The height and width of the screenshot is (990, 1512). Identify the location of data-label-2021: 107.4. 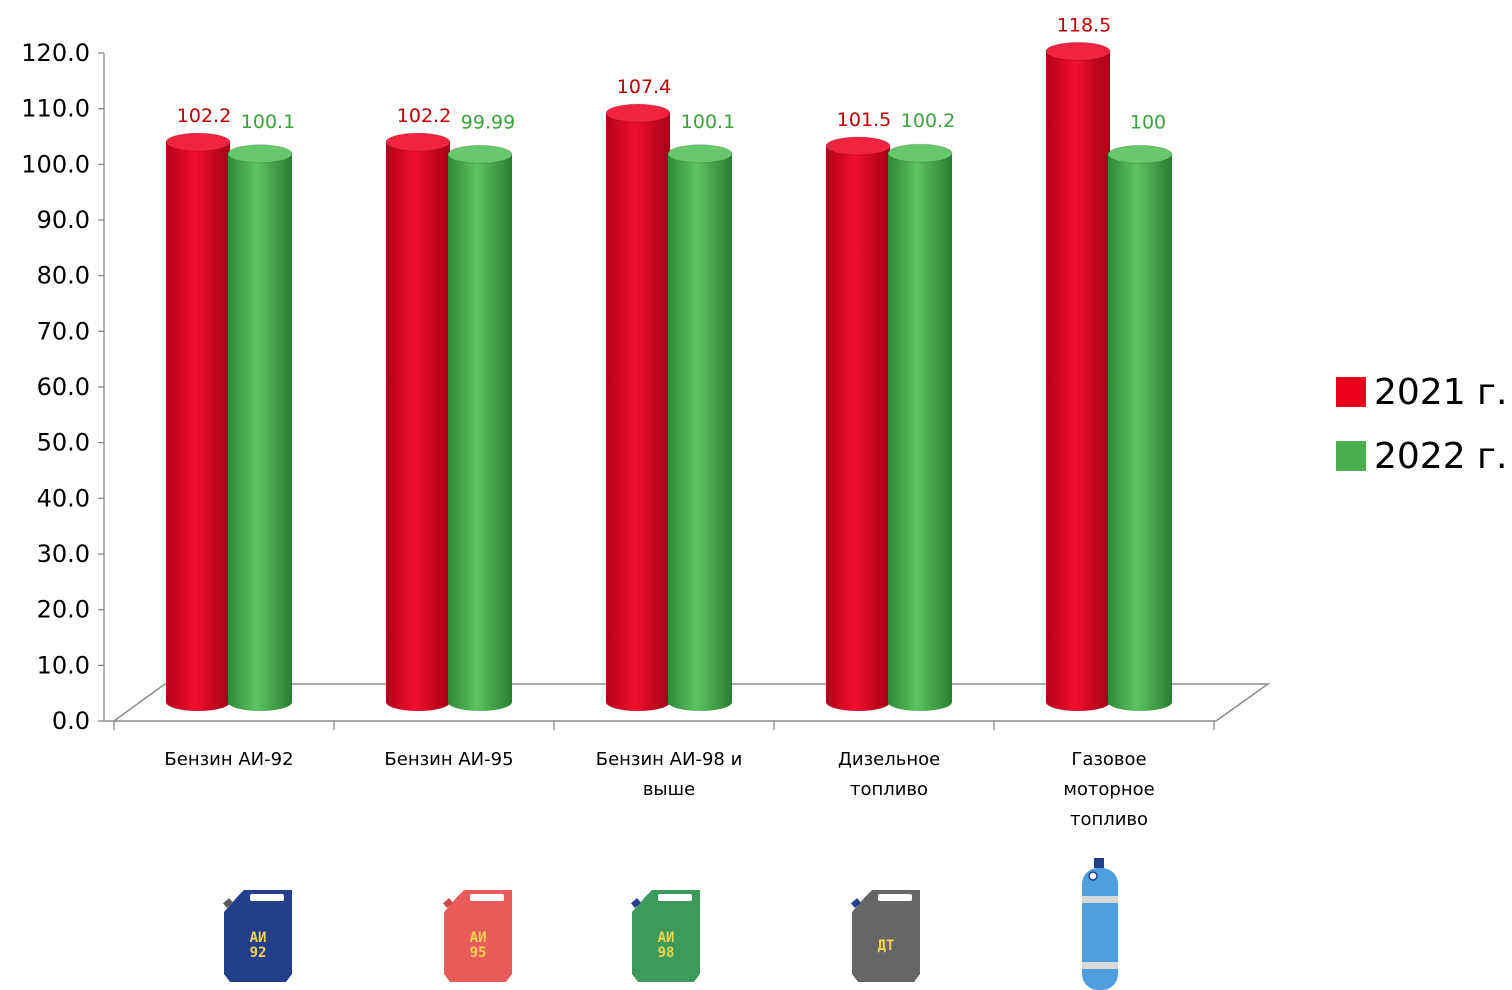
(644, 87).